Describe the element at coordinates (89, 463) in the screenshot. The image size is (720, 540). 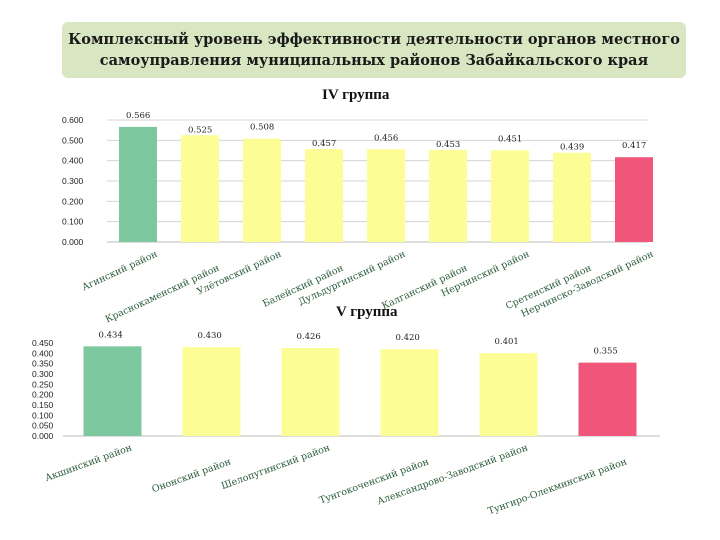
I see `category-label-v-0: Акшинский район` at that location.